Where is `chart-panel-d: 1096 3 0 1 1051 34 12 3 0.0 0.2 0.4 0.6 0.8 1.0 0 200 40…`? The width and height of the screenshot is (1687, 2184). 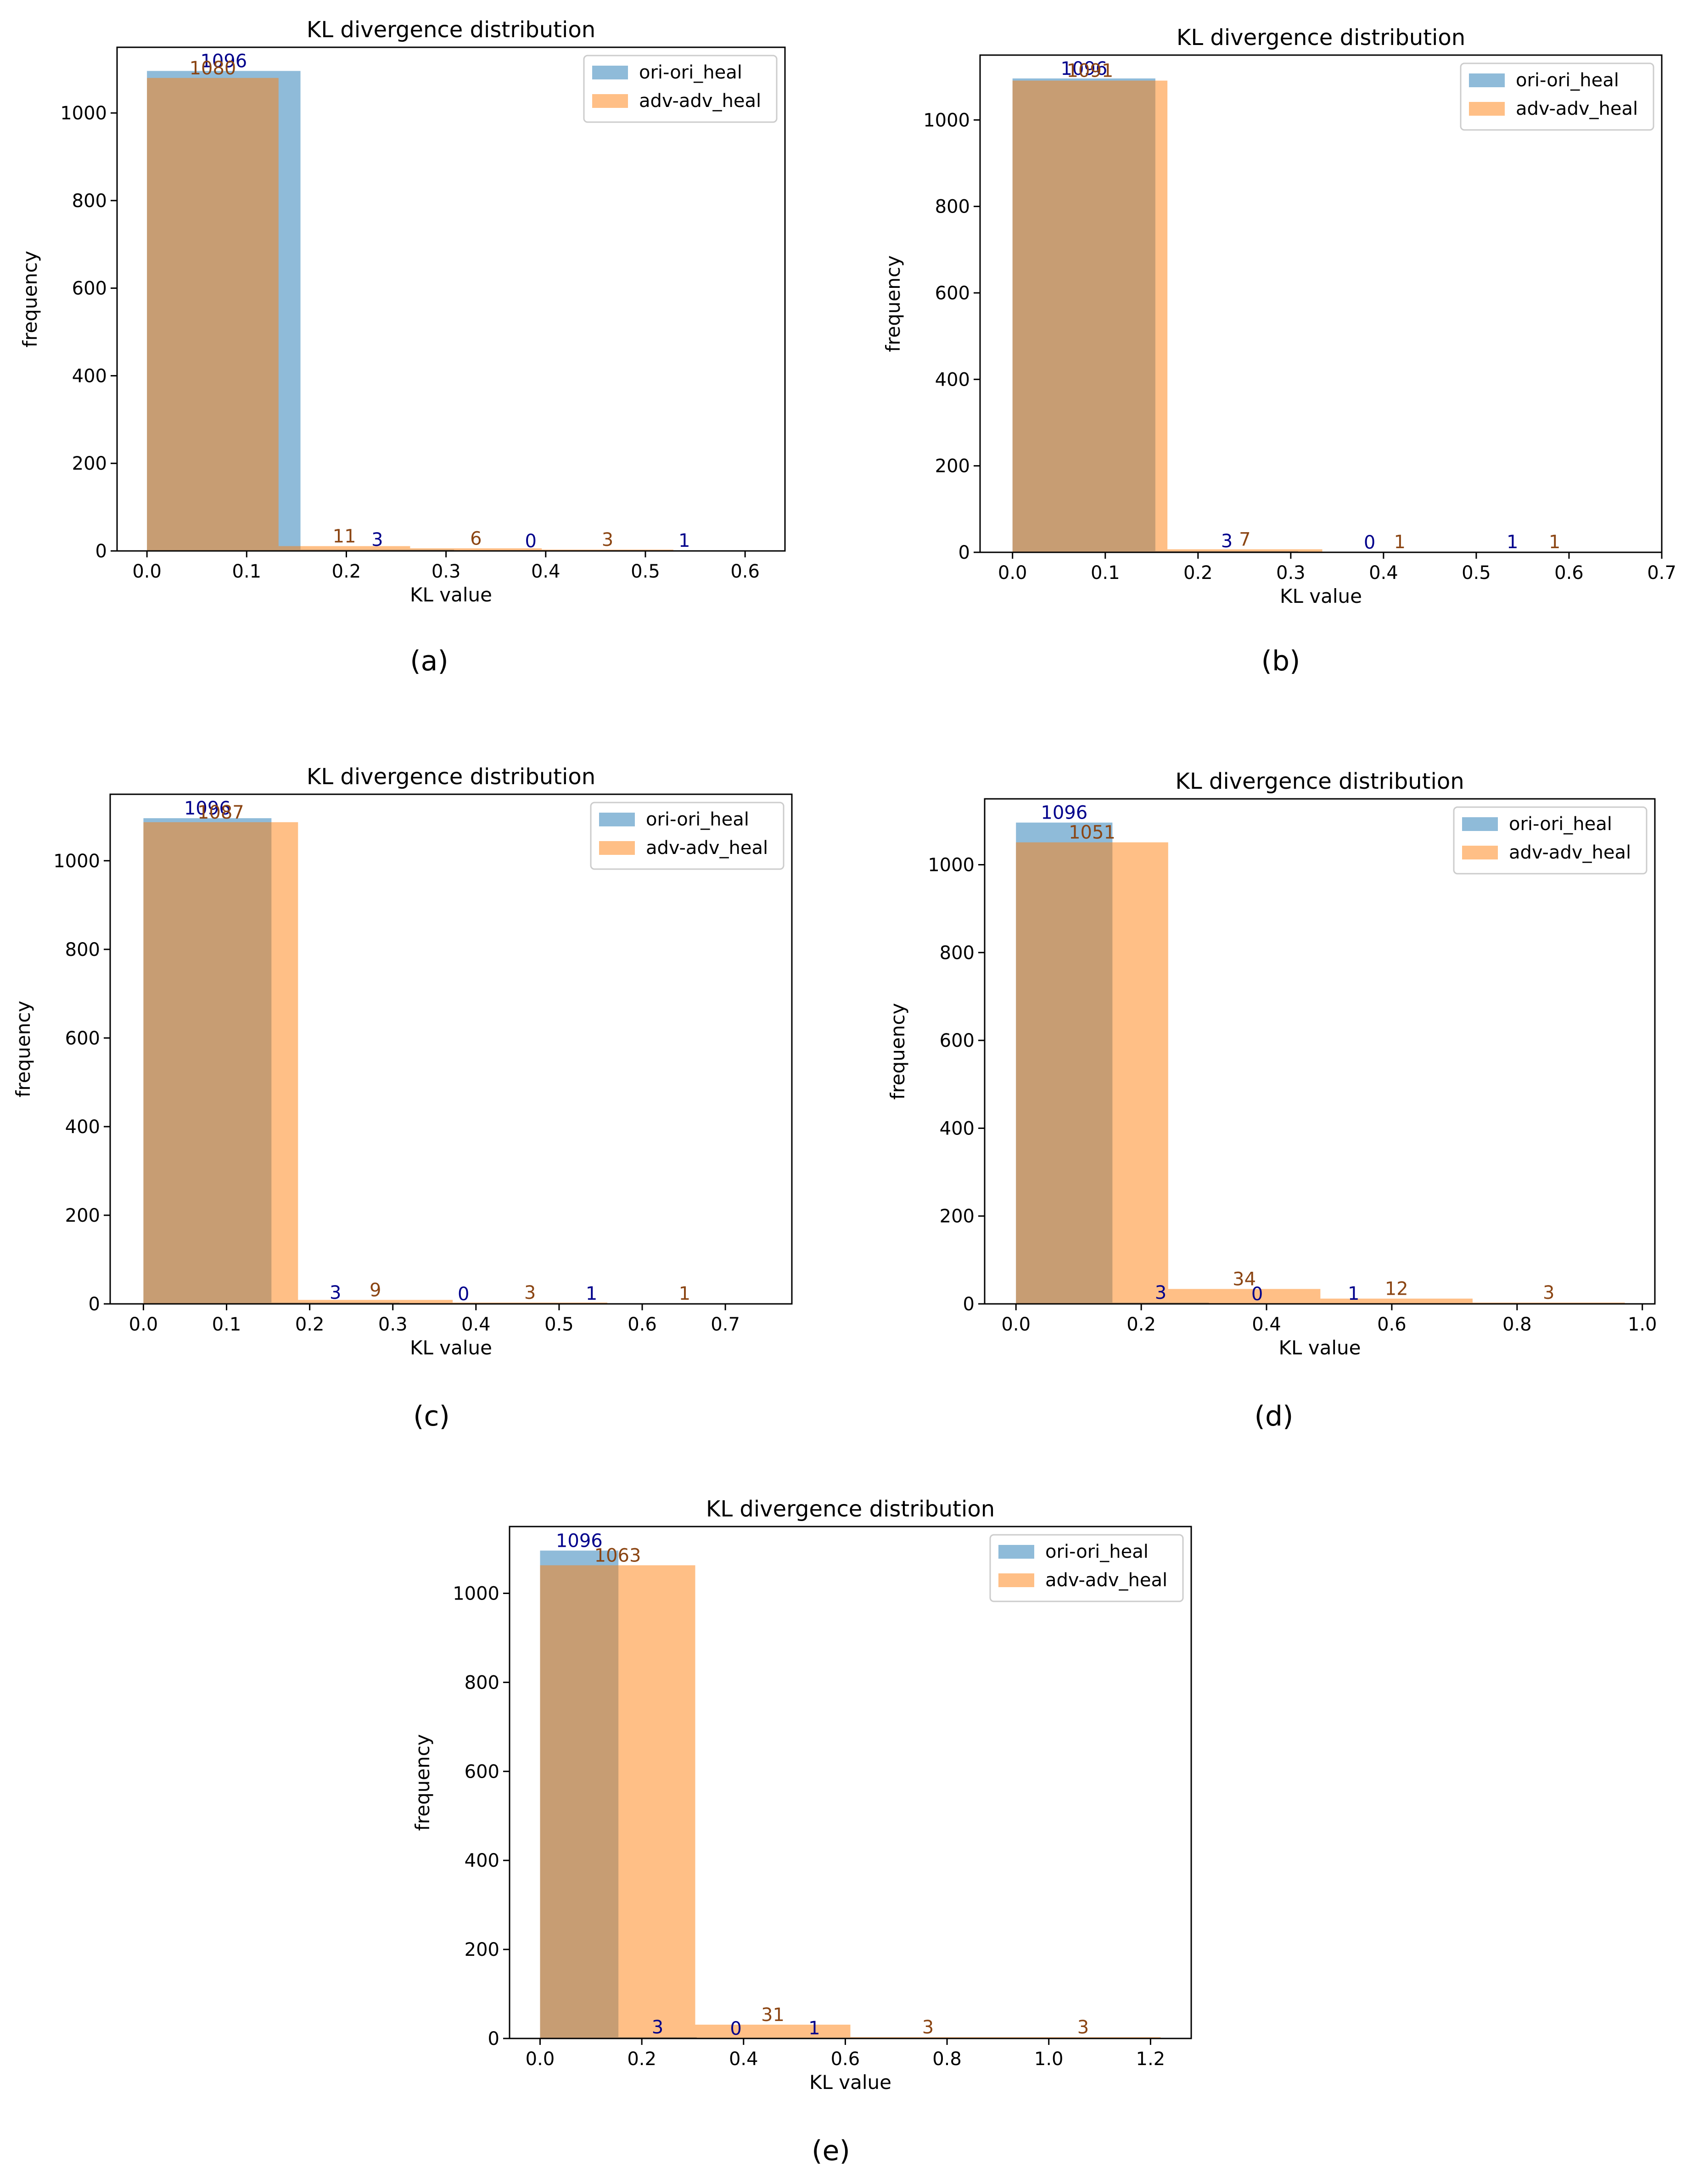
chart-panel-d: 1096 3 0 1 1051 34 12 3 0.0 0.2 0.4 0.6 0.8 1.0 0 200 40… is located at coordinates (1271, 1100).